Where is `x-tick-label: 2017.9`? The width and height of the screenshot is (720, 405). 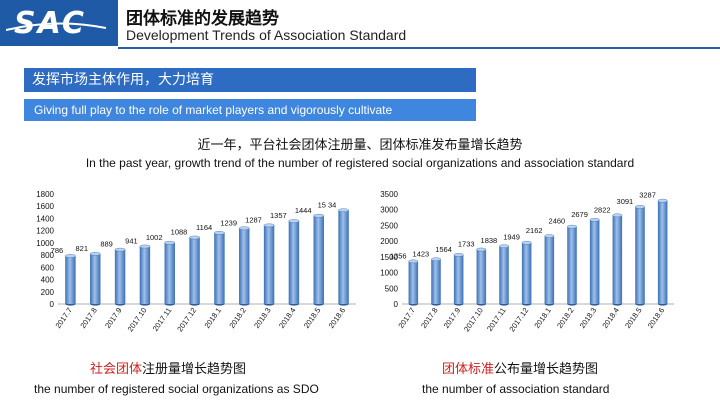
x-tick-label: 2017.9 is located at coordinates (113, 318).